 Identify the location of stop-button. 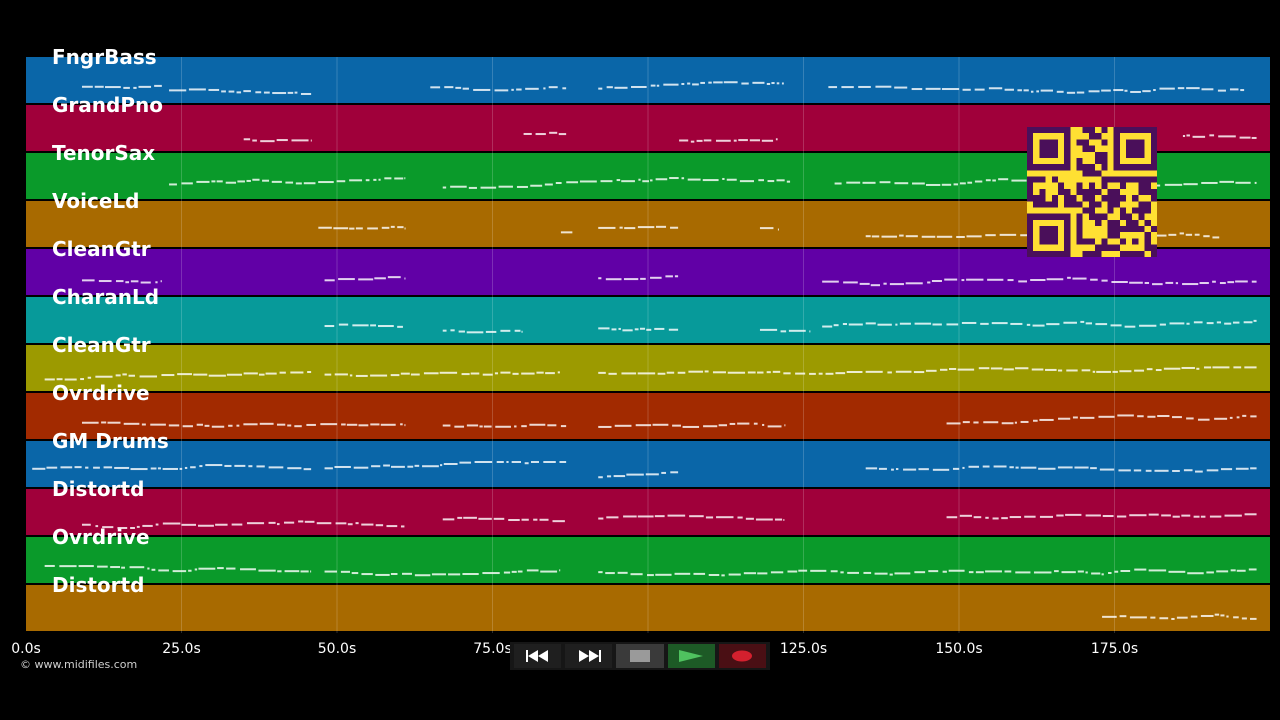
(640, 656).